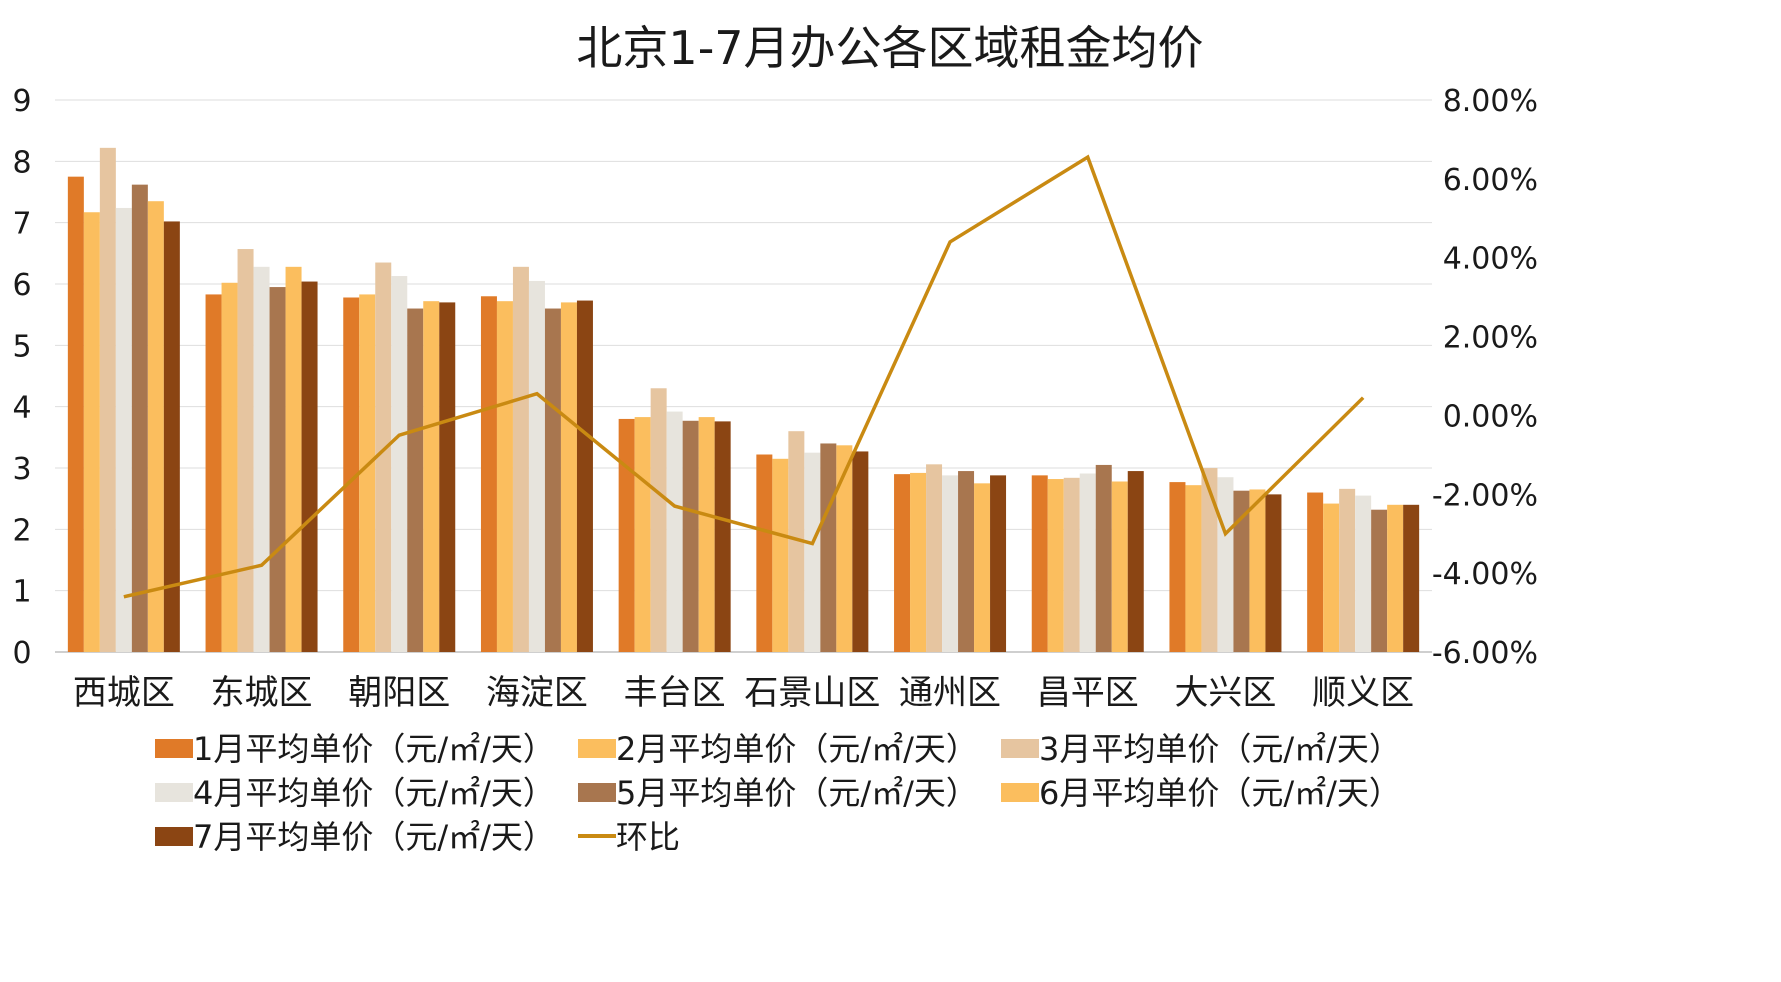 Image resolution: width=1781 pixels, height=982 pixels. Describe the element at coordinates (21, 592) in the screenshot. I see `y-tick-label: 1` at that location.